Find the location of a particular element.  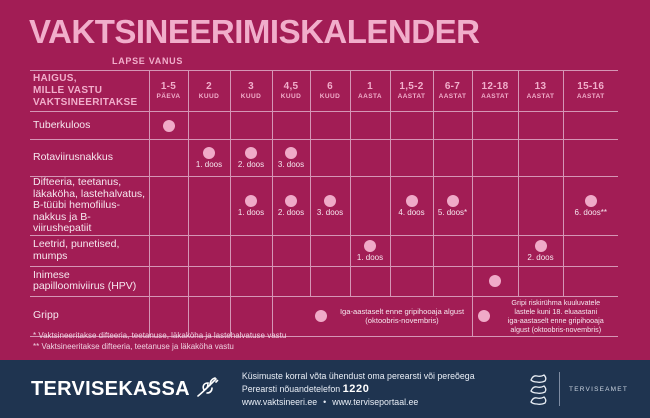

disease-name: Inimese papilloomiviirus (HPV) is located at coordinates (90, 281).